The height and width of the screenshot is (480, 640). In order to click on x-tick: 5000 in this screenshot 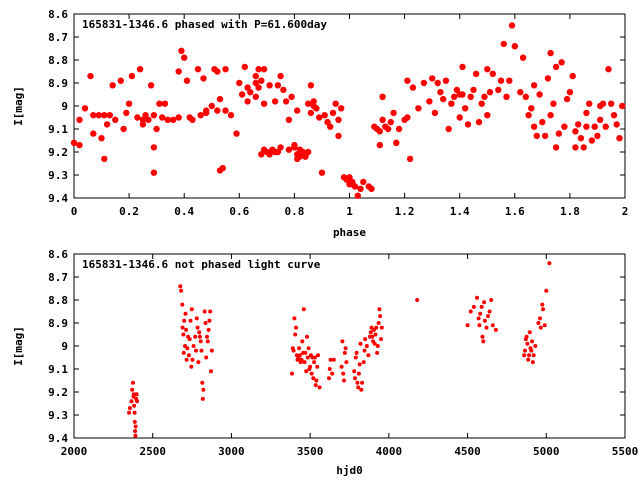, I will do `click(546, 356)`.